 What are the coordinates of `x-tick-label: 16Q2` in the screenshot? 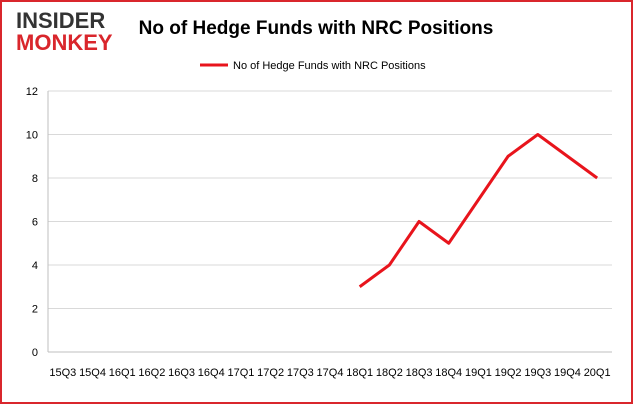 It's located at (151, 373).